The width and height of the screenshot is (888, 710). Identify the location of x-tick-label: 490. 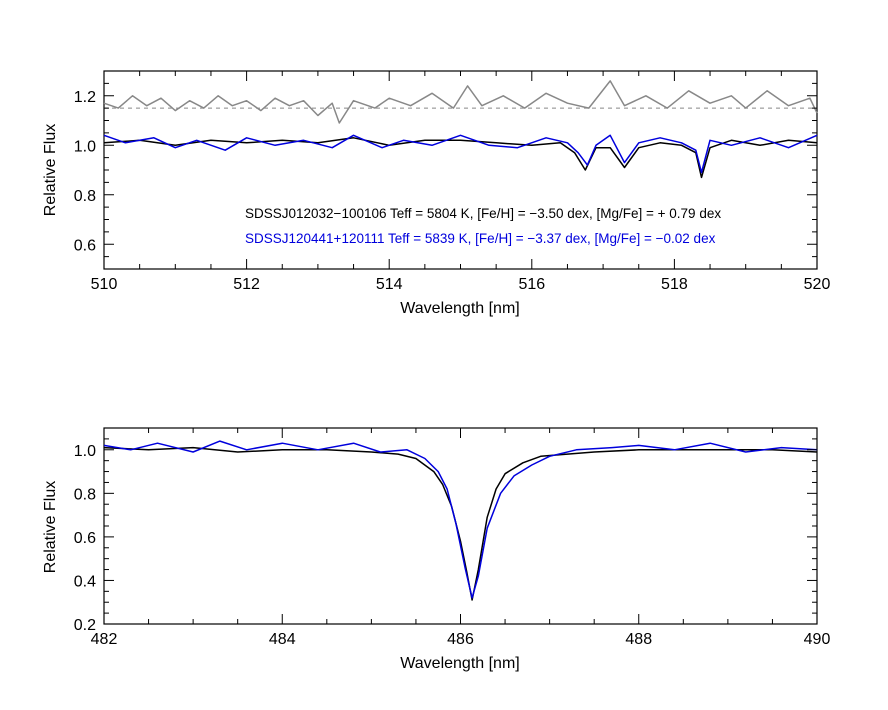
(817, 639).